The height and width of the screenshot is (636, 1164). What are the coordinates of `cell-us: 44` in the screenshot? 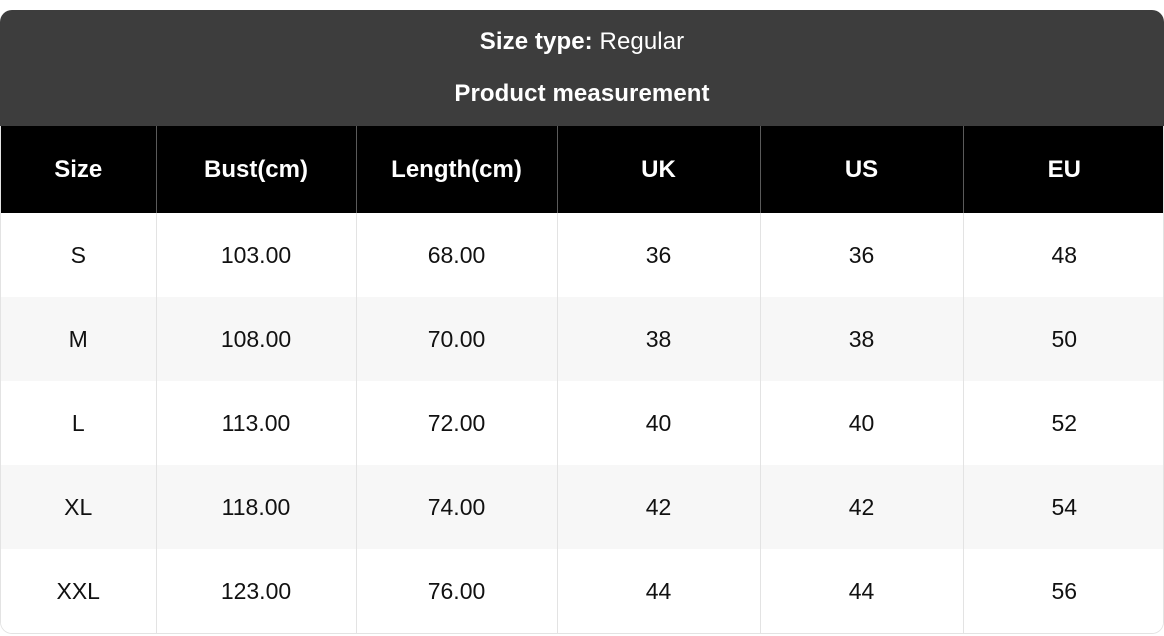 It's located at (862, 591).